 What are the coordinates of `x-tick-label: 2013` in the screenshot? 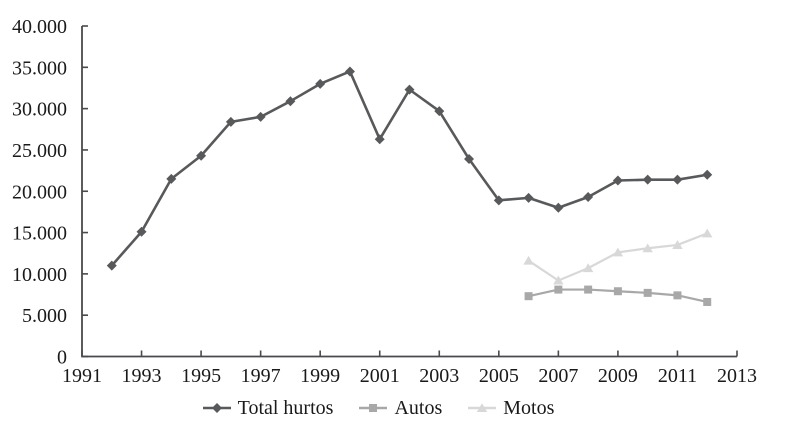 It's located at (737, 376).